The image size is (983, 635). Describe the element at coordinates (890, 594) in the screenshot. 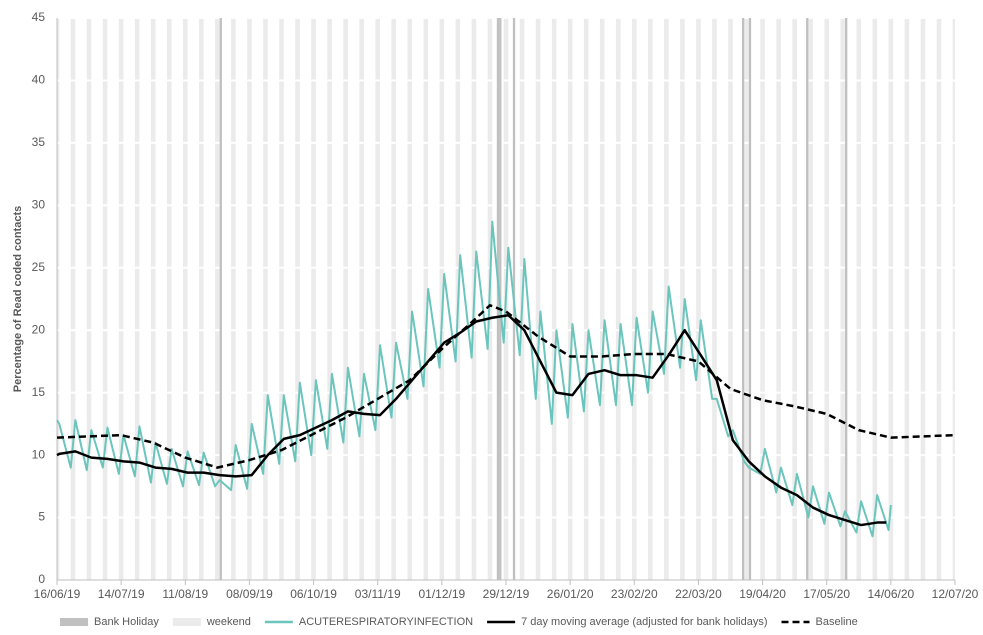

I see `x-tick-label: 14/06/20` at that location.